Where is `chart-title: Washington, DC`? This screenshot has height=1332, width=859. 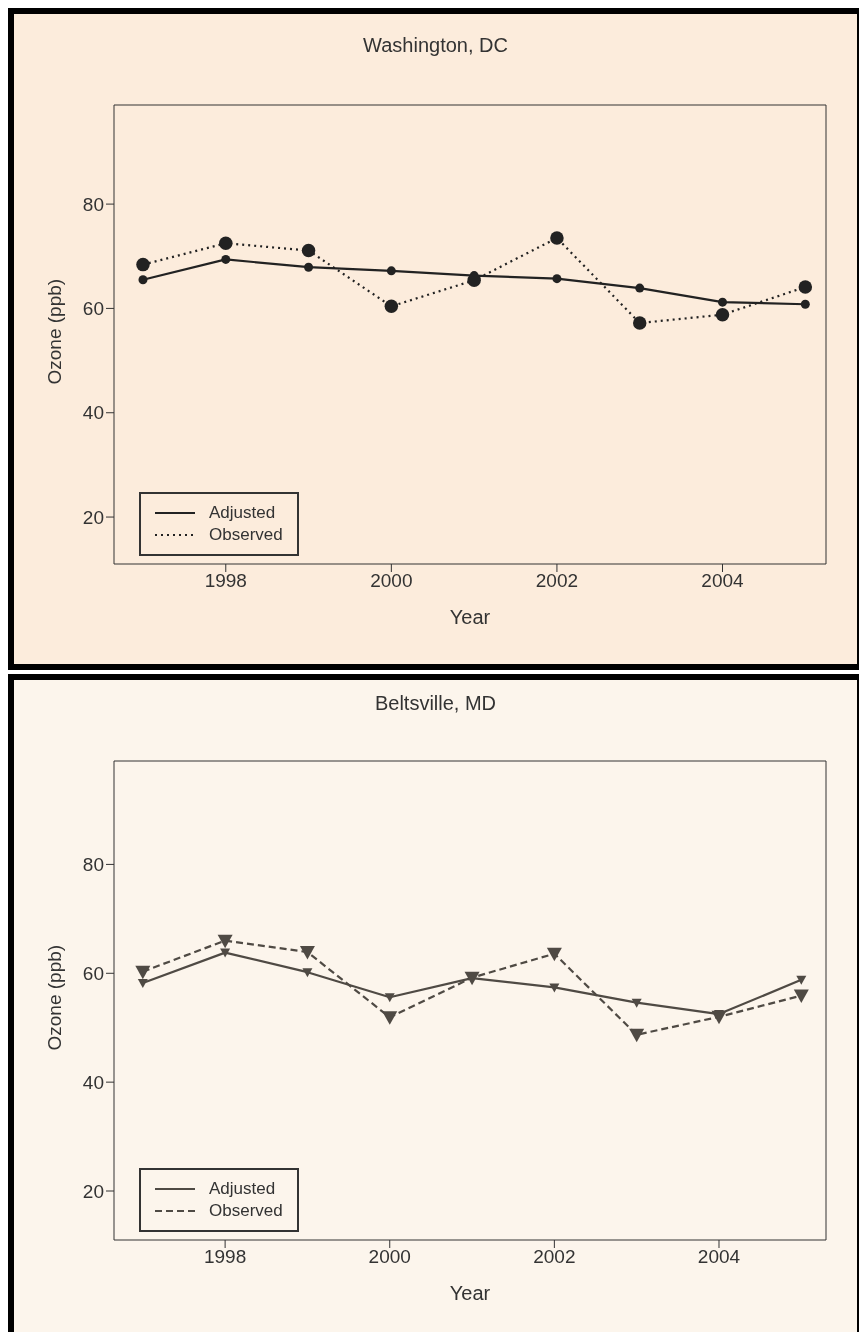
chart-title: Washington, DC is located at coordinates (435, 45).